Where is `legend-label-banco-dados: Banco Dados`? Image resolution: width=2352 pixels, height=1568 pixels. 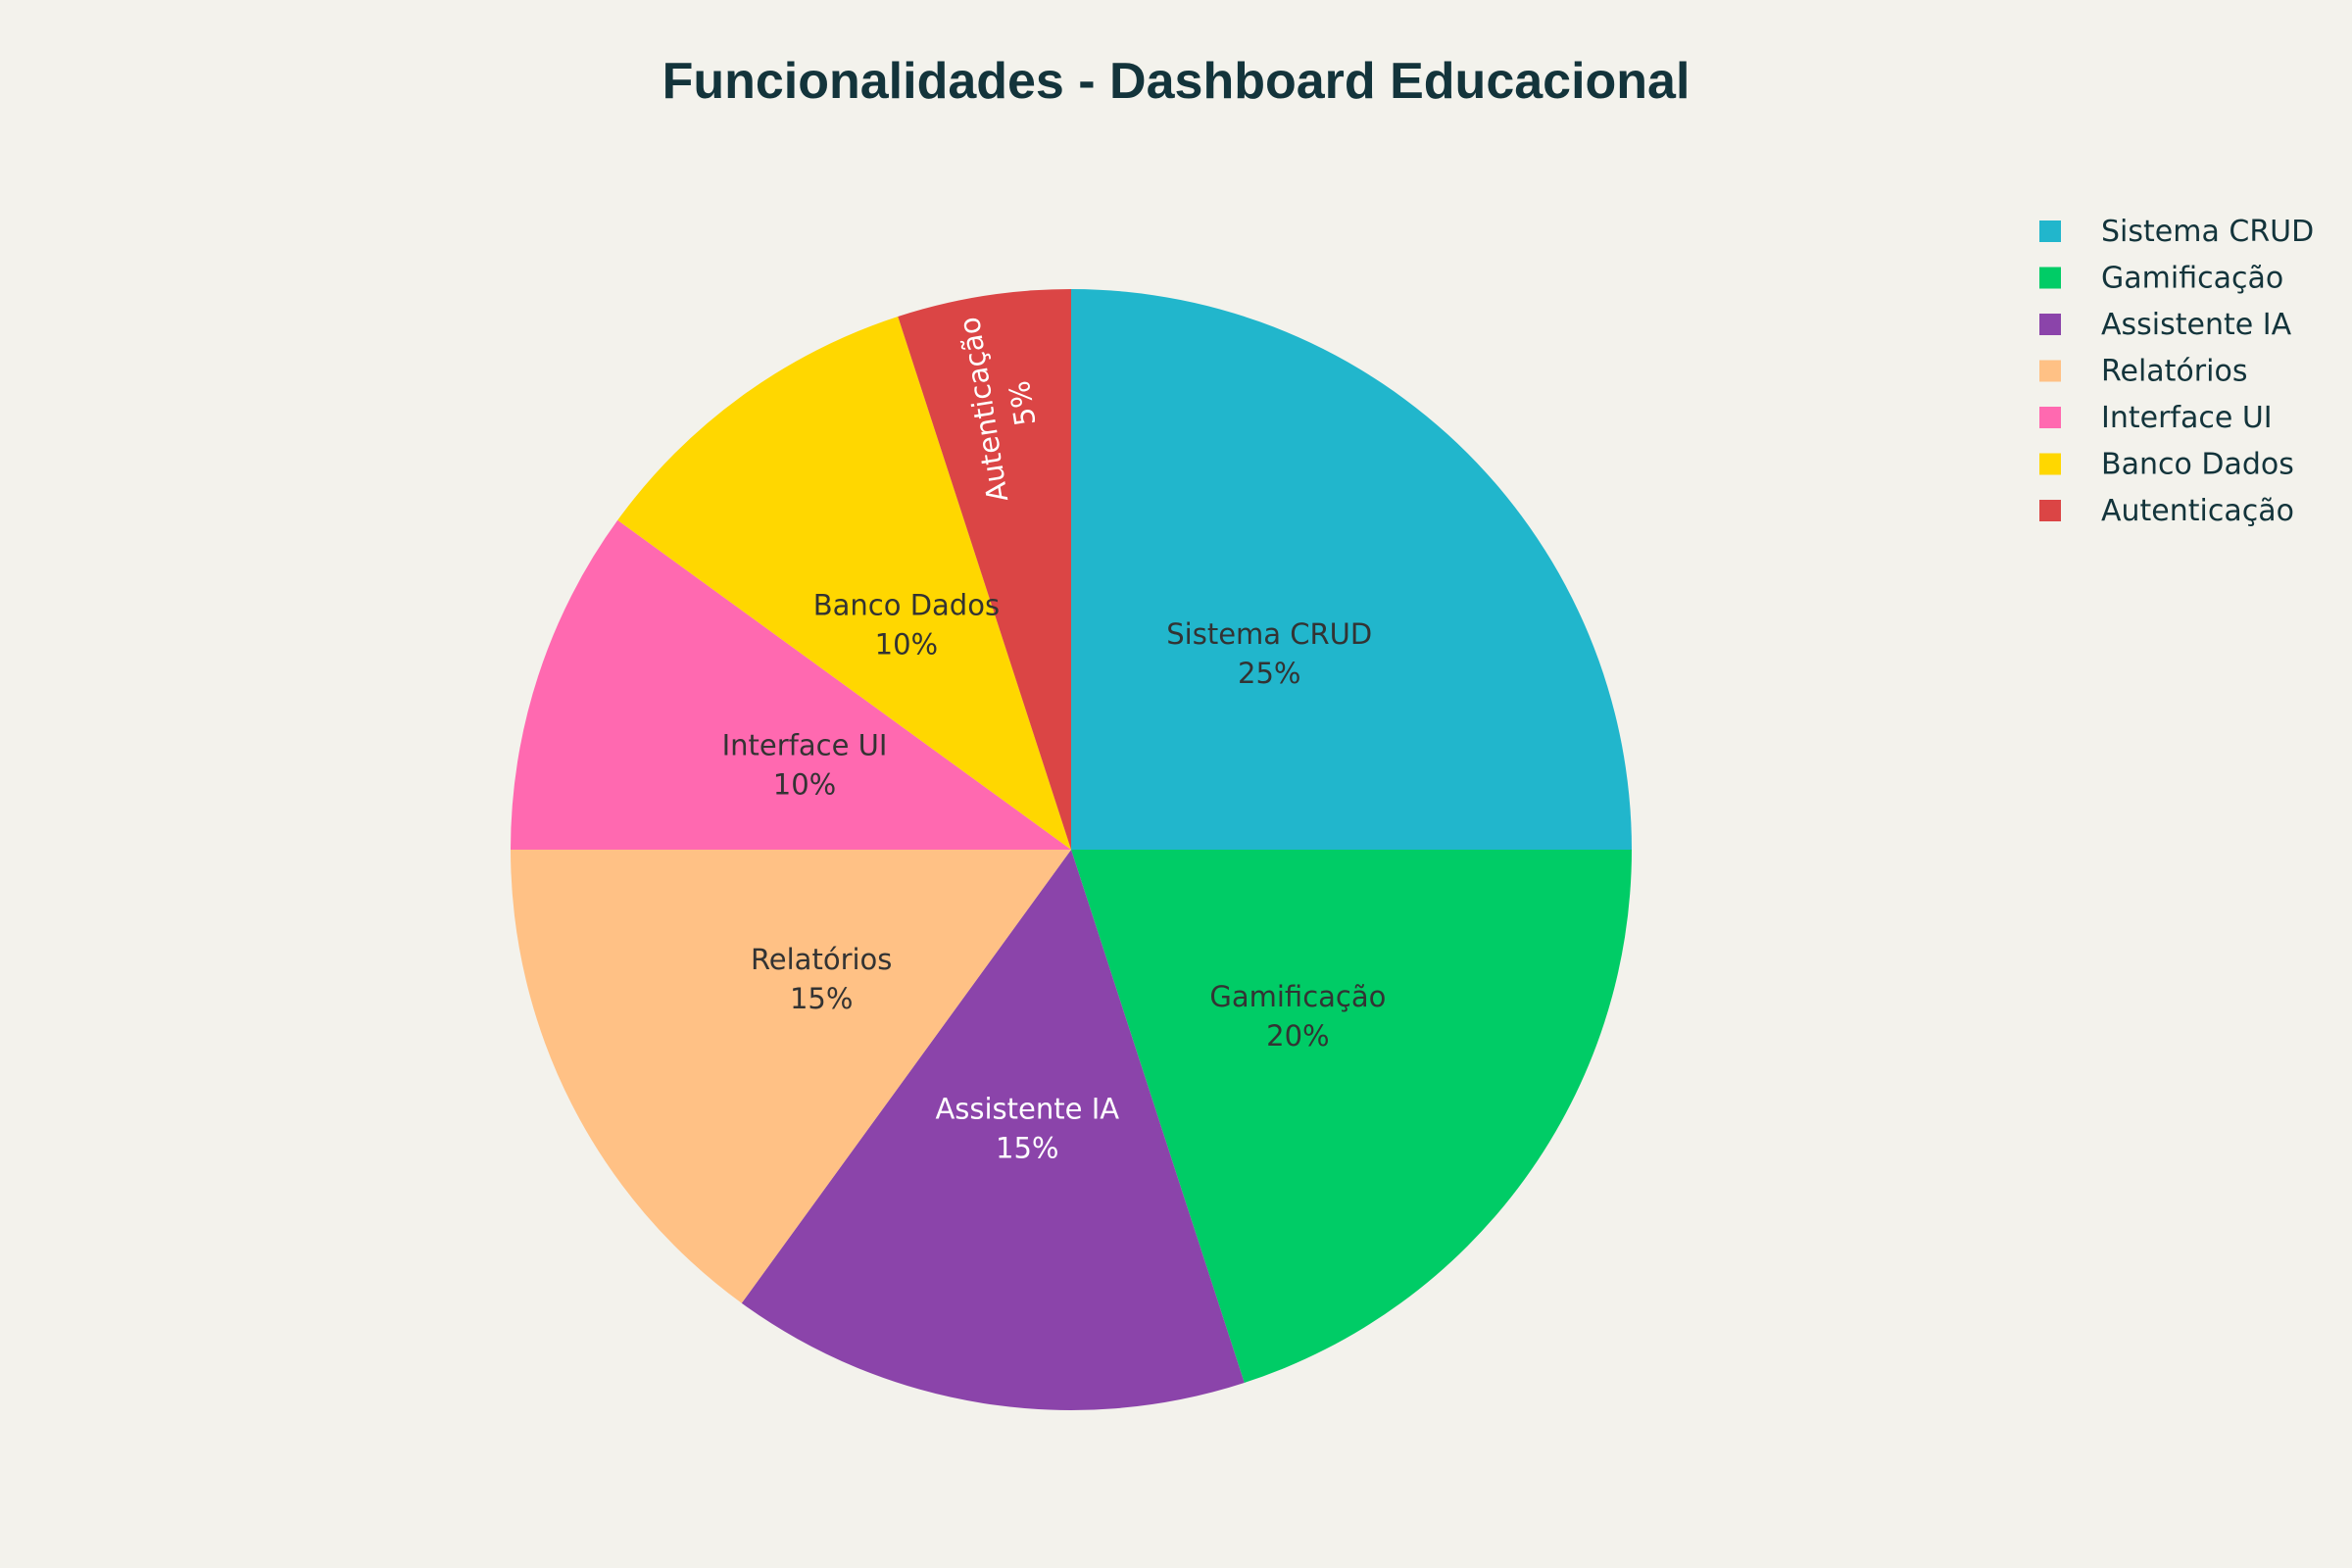
legend-label-banco-dados: Banco Dados is located at coordinates (2197, 465).